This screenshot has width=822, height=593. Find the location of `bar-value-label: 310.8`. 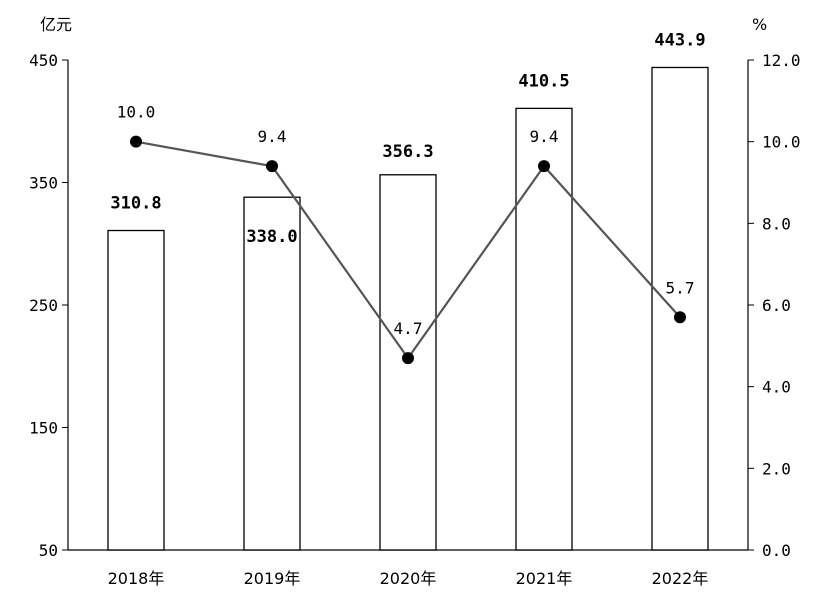

bar-value-label: 310.8 is located at coordinates (135, 204).